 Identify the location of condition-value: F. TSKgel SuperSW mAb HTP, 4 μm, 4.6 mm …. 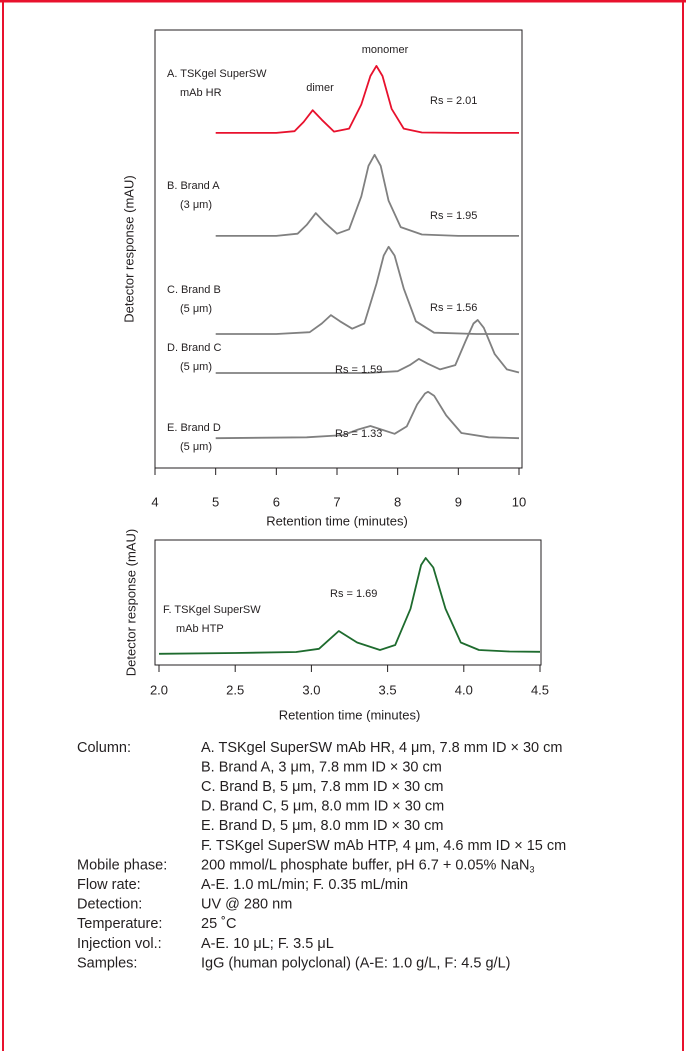
(383, 846).